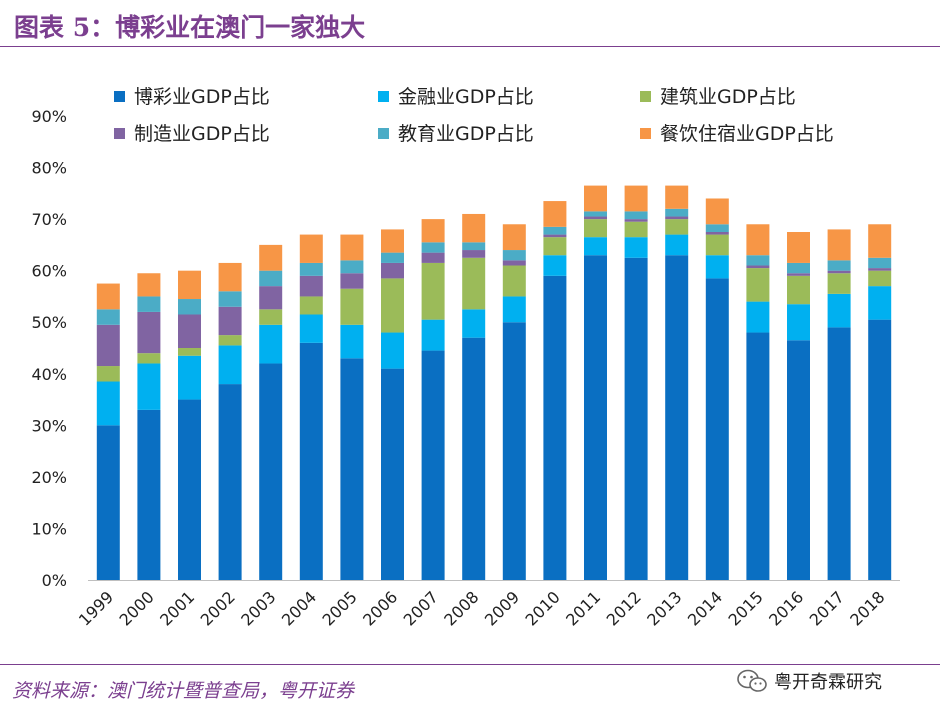 Image resolution: width=940 pixels, height=714 pixels. Describe the element at coordinates (311, 305) in the screenshot. I see `bar-construction-2004` at that location.